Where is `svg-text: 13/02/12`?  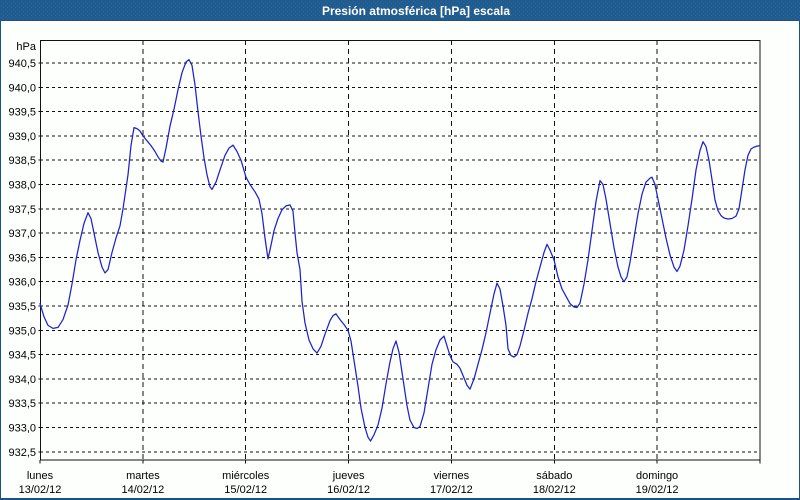
svg-text: 13/02/12 is located at coordinates (40, 490).